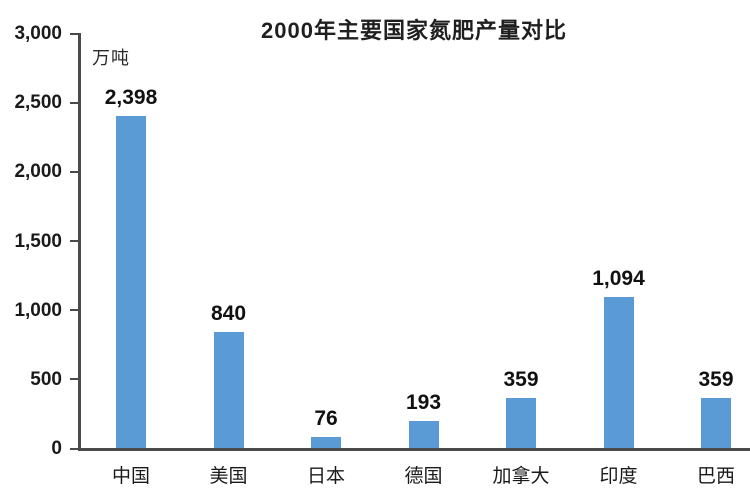 The image size is (750, 500). I want to click on bar-巴西, so click(716, 423).